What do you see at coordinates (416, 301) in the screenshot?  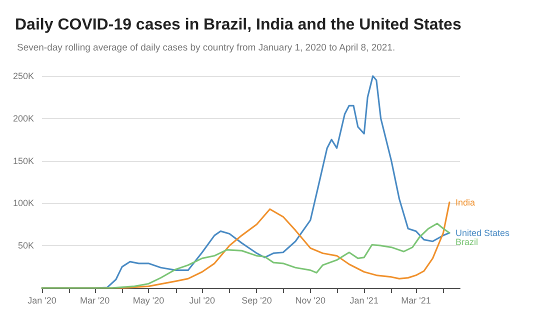 I see `x-tick-label: Mar '21` at bounding box center [416, 301].